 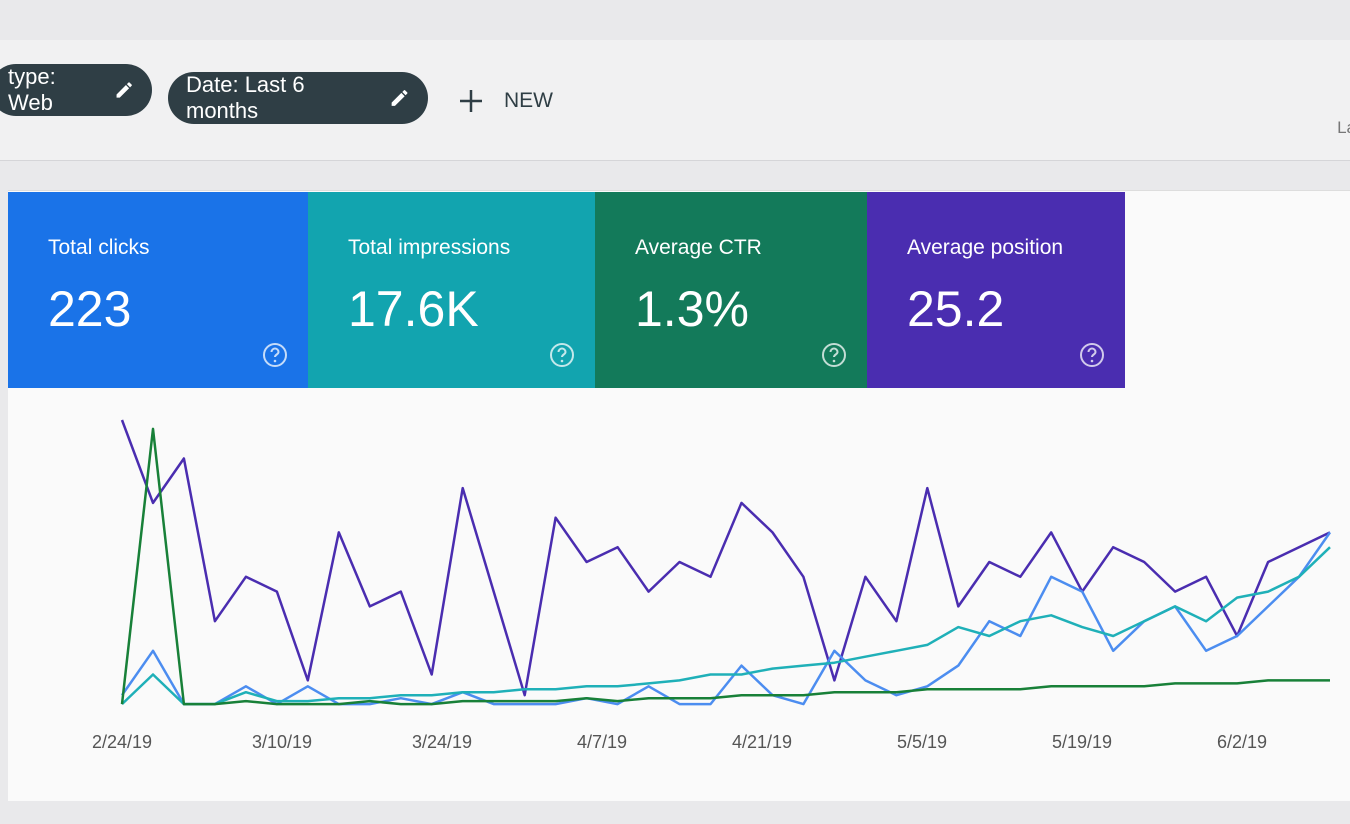 I want to click on metric-card: Total clicks 223, so click(x=158, y=290).